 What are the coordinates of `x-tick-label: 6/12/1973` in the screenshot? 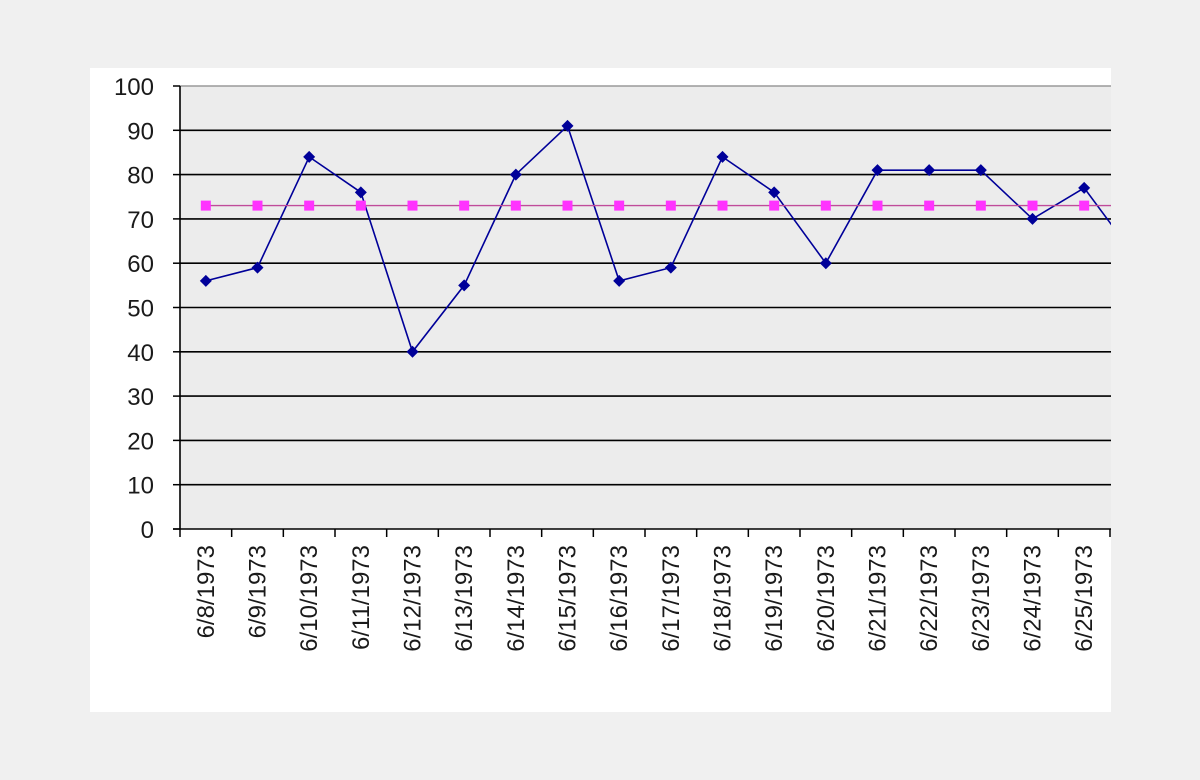 It's located at (413, 598).